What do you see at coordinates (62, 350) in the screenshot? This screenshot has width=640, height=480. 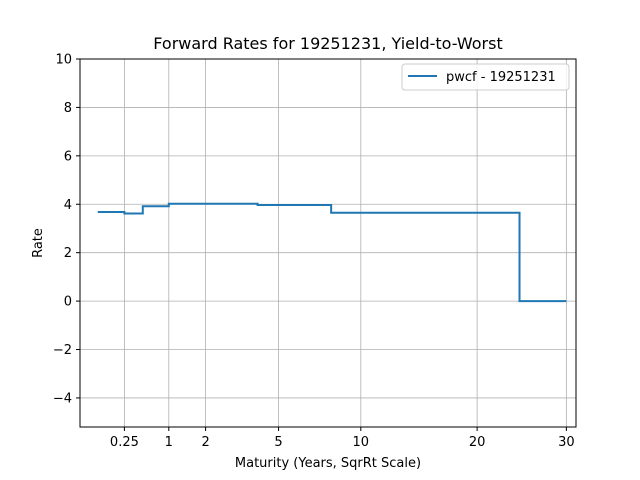 I see `y-tick-label: −2` at bounding box center [62, 350].